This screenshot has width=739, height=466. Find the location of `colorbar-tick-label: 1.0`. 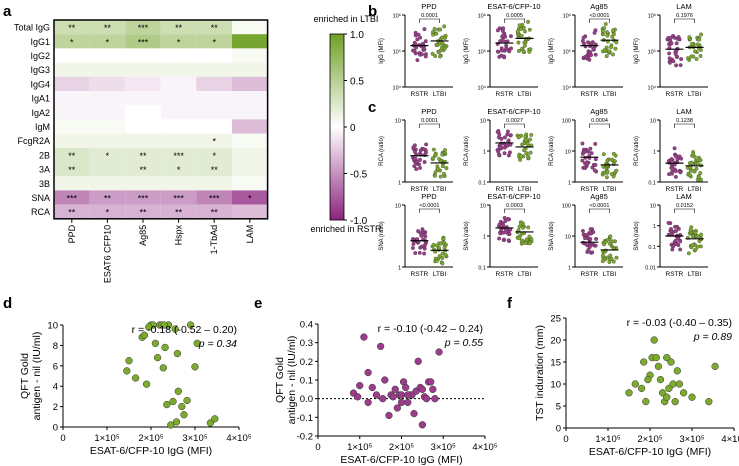

colorbar-tick-label: 1.0 is located at coordinates (357, 35).